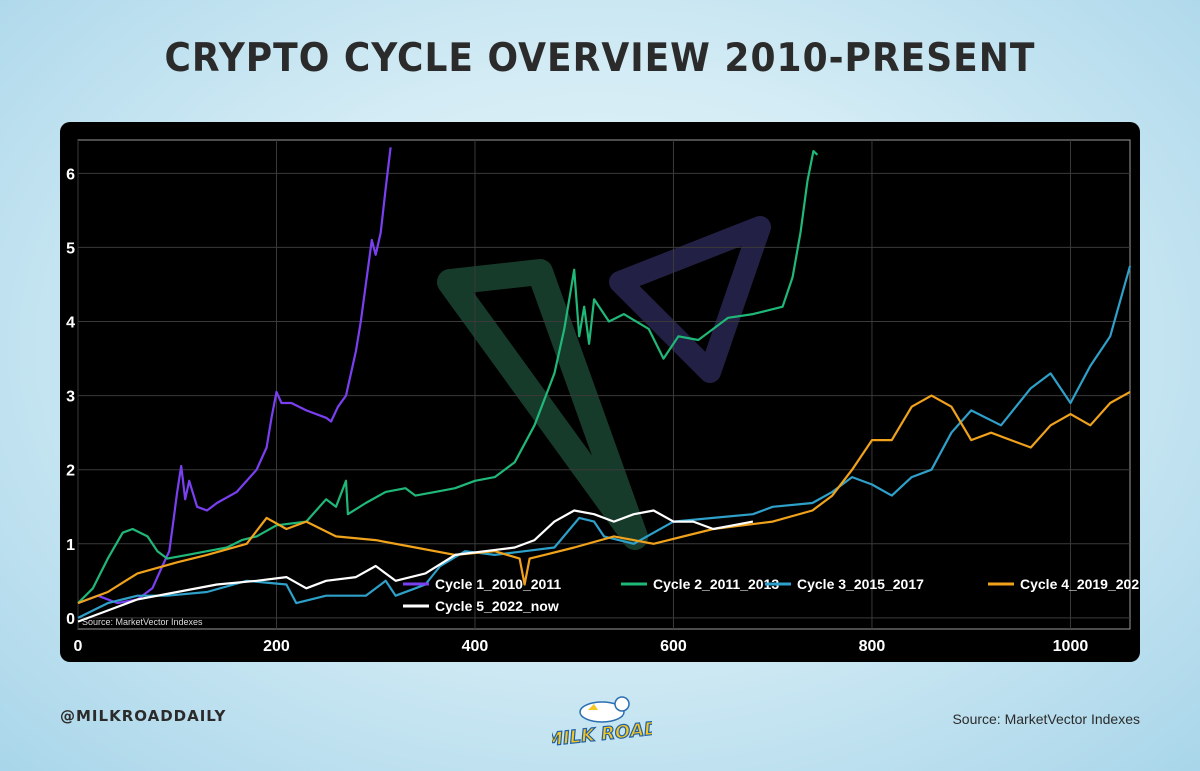 The width and height of the screenshot is (1200, 771). Describe the element at coordinates (604, 709) in the screenshot. I see `mascot-icon` at that location.